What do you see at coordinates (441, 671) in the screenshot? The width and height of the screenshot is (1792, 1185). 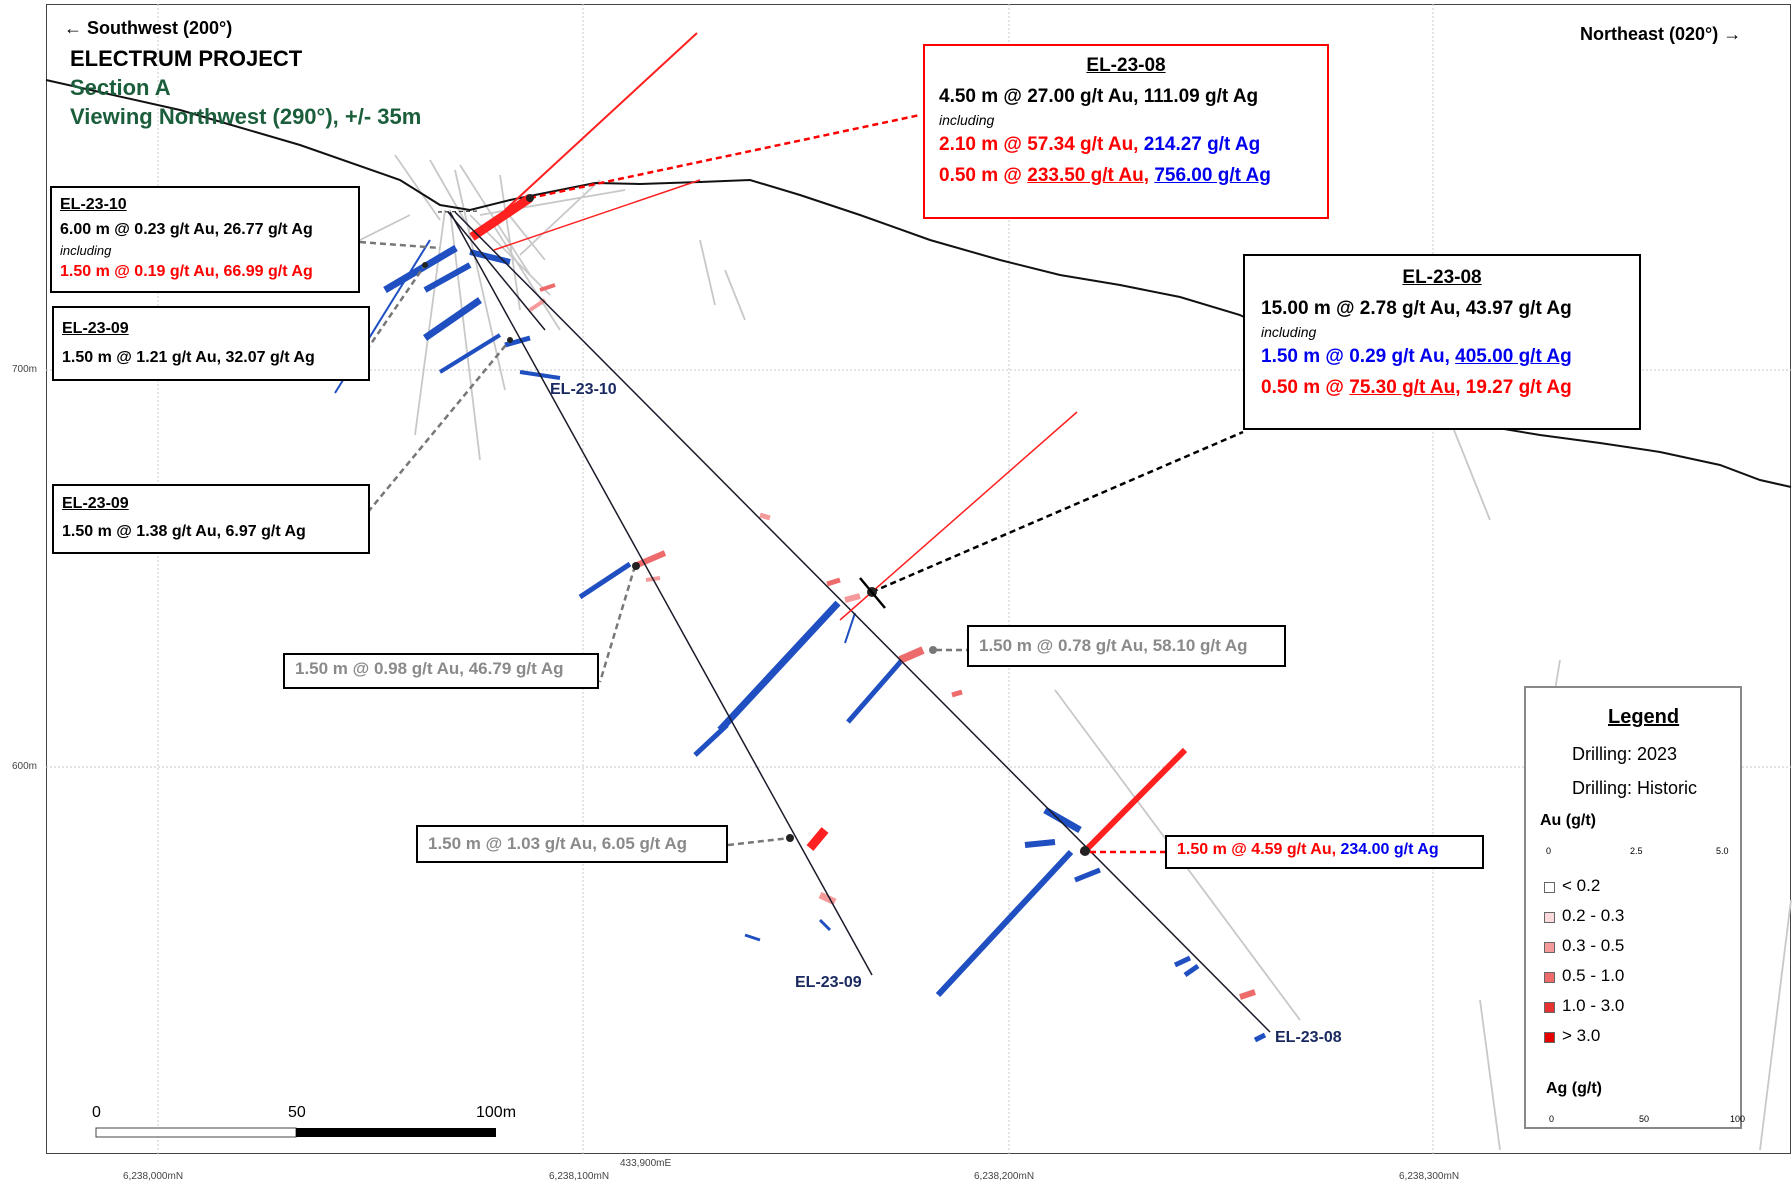 I see `intercept-box-grey-1: 1.50 m @ 0.98 g/t Au, 46.79 g/t Ag` at bounding box center [441, 671].